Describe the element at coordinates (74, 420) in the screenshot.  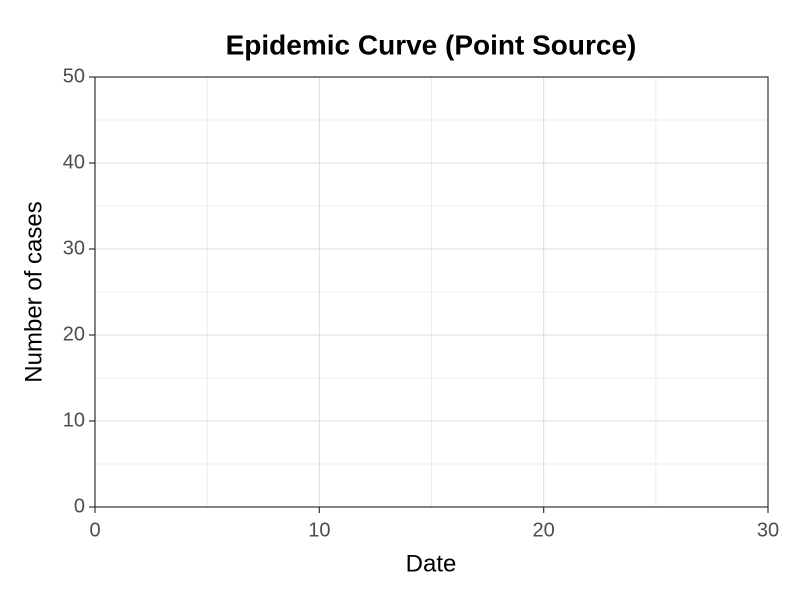
I see `y-tick-label: 10` at that location.